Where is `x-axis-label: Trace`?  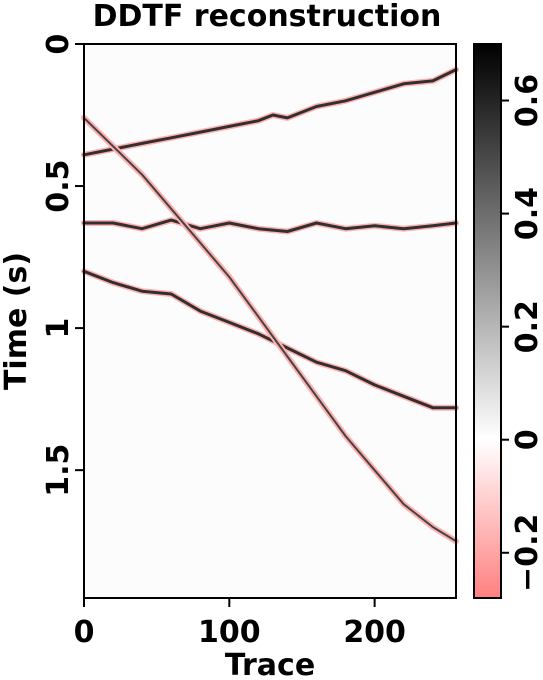 x-axis-label: Trace is located at coordinates (270, 664).